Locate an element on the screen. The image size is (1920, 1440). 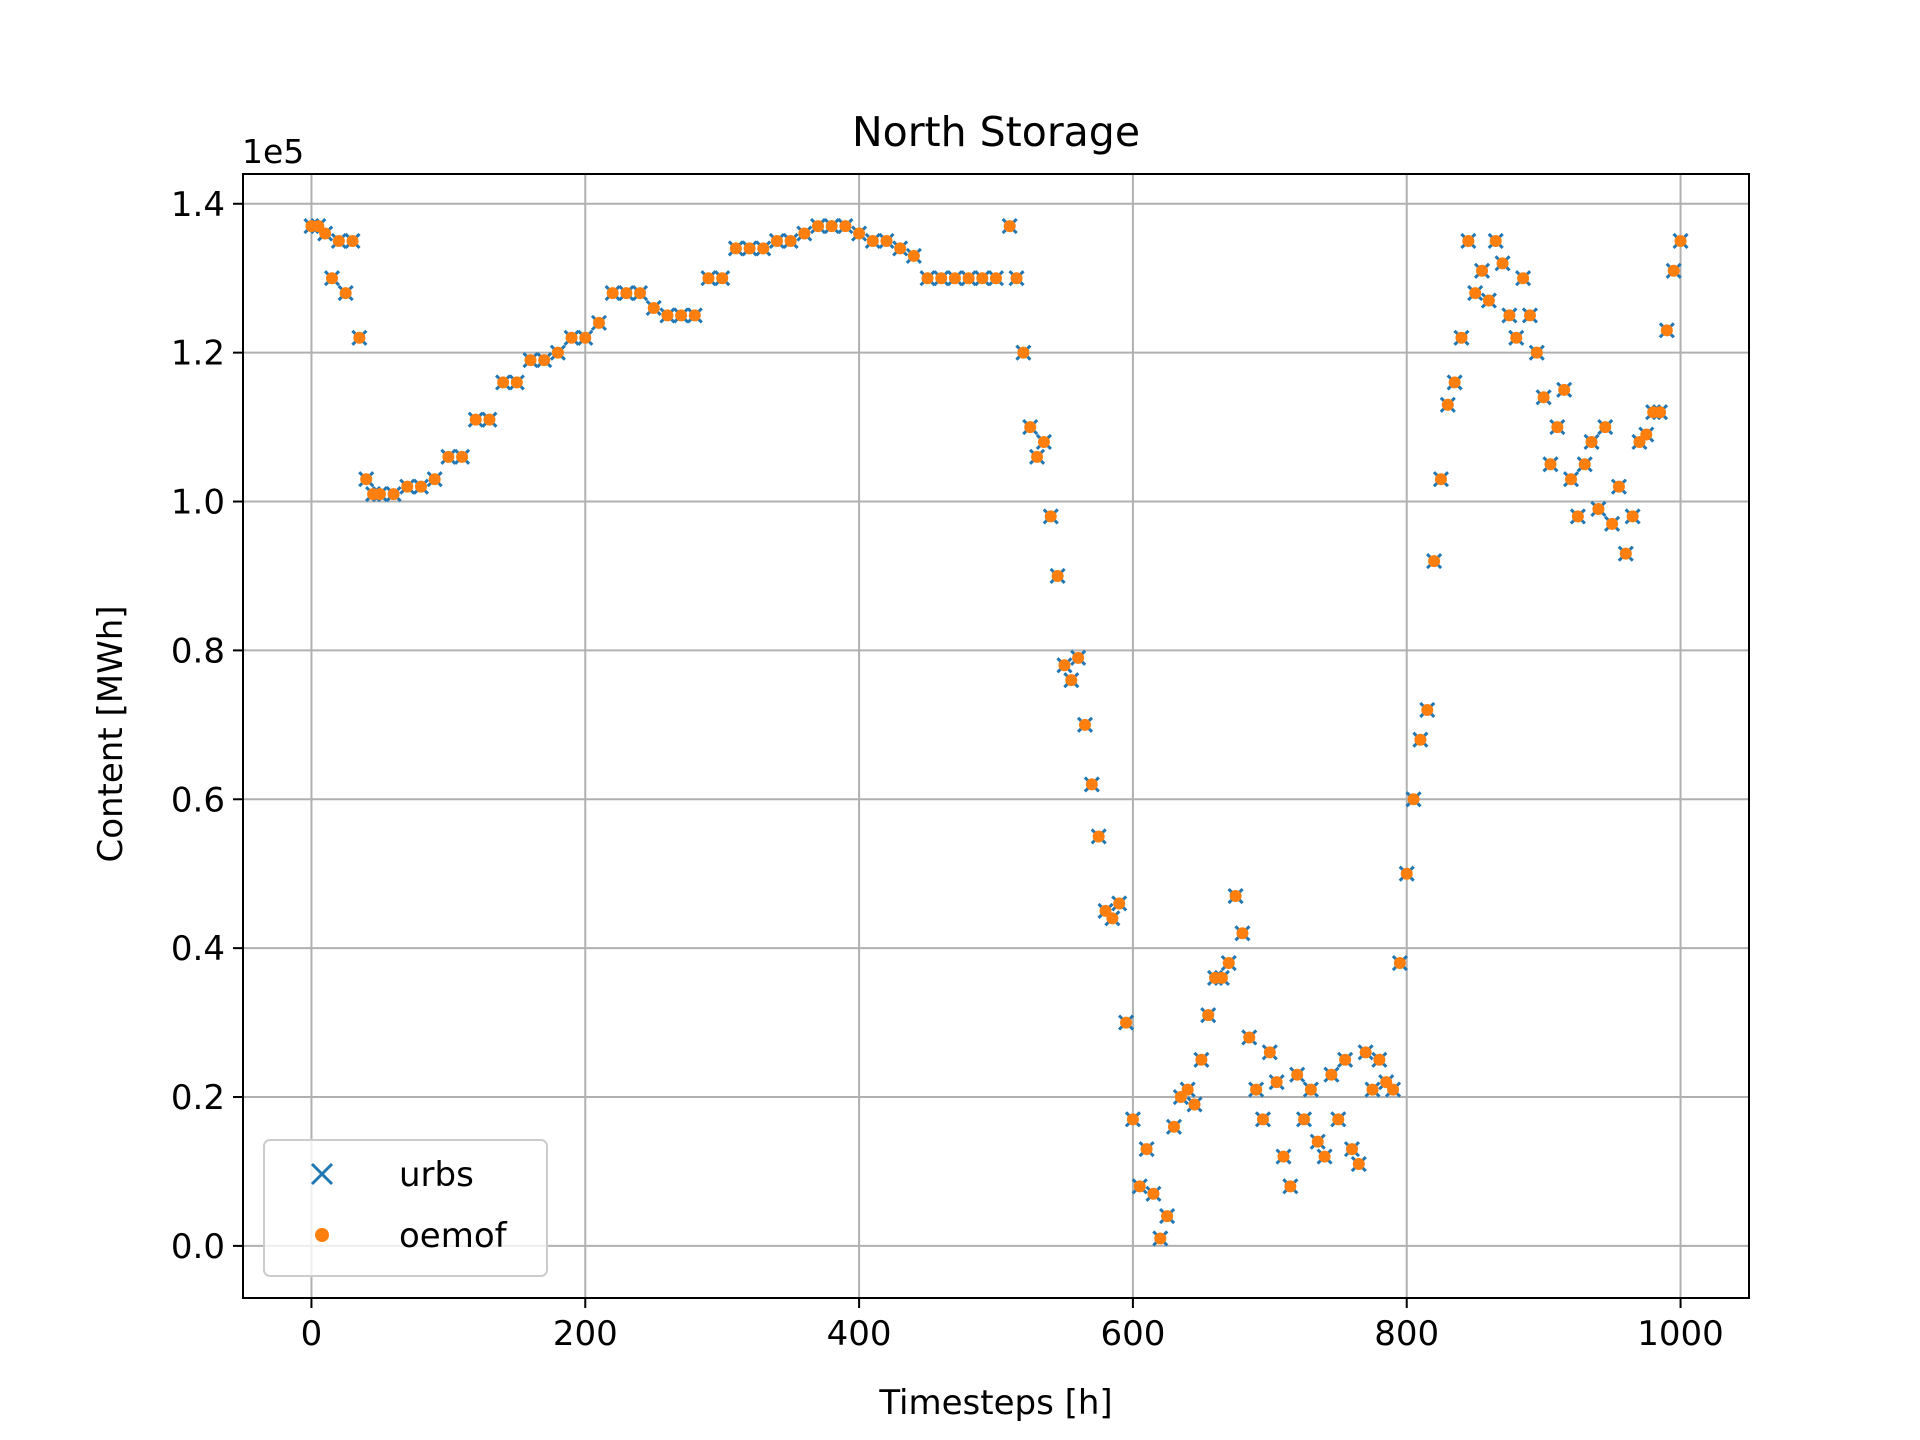
legend-marker-oemof is located at coordinates (322, 1235).